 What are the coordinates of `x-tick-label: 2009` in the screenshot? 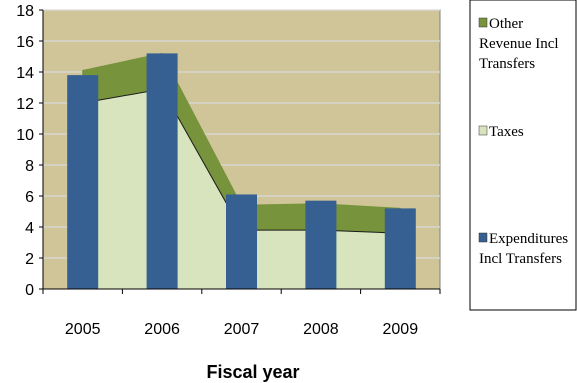 It's located at (401, 329).